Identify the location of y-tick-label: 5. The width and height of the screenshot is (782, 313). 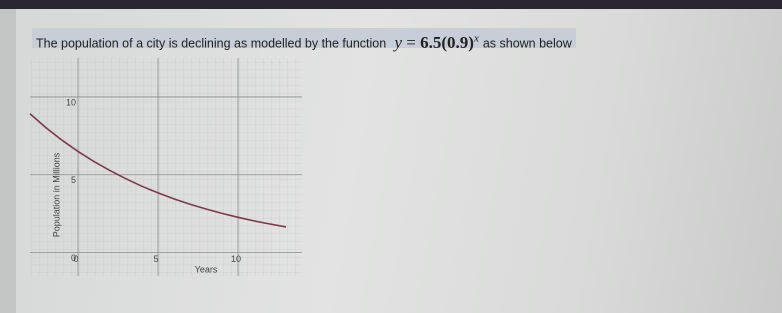
(73, 180).